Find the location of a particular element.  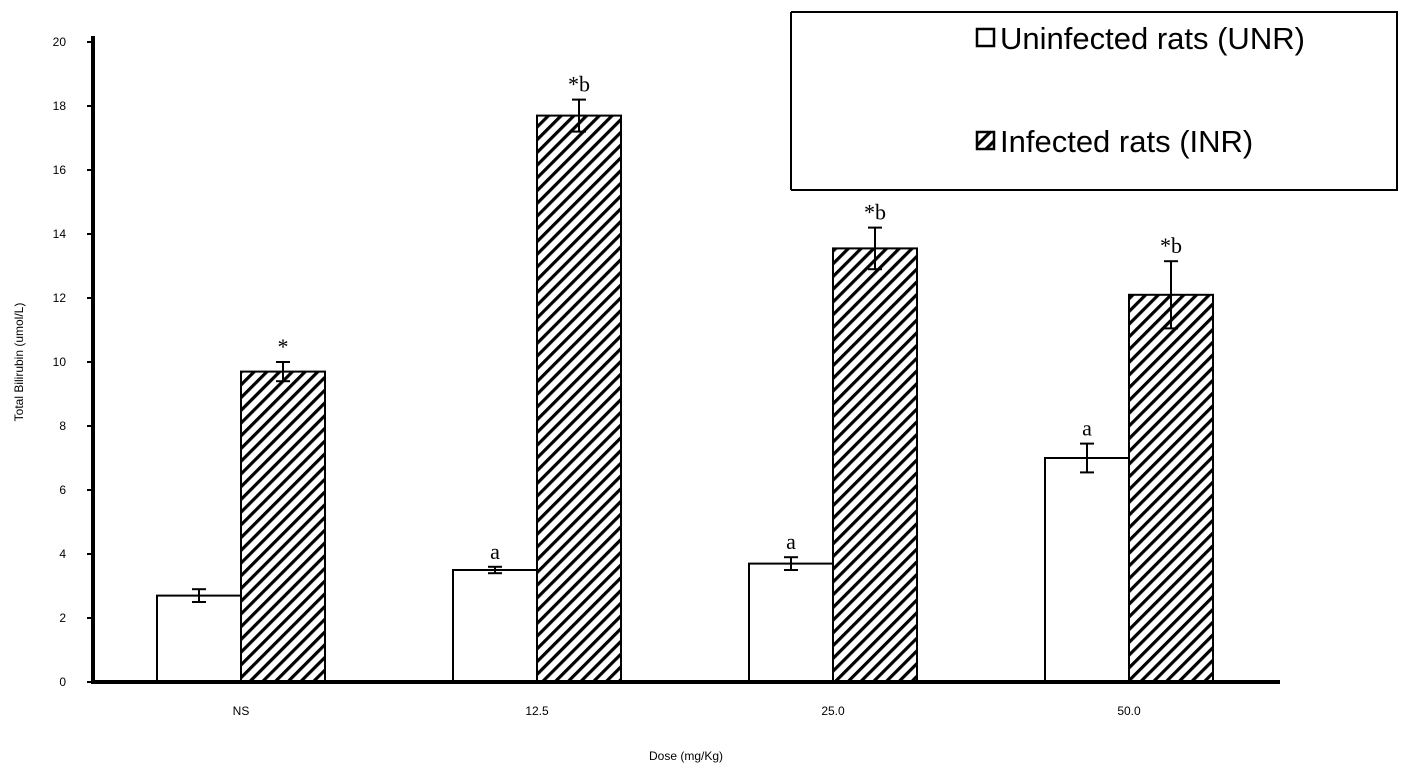

significance-label-uninfected-2: a is located at coordinates (495, 551).